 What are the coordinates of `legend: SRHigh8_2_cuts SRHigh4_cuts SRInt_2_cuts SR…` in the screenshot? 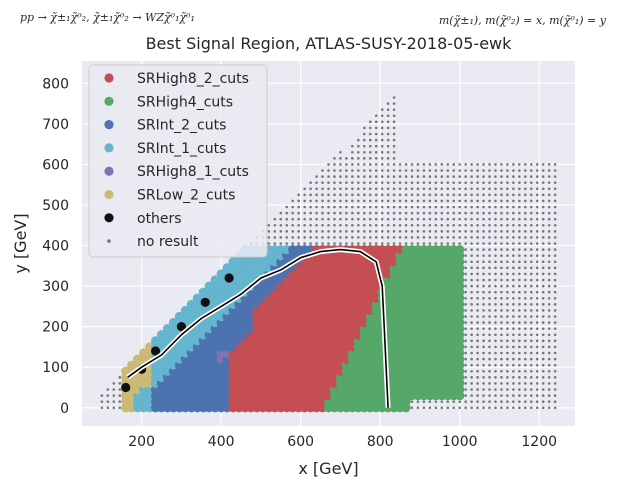 It's located at (178, 161).